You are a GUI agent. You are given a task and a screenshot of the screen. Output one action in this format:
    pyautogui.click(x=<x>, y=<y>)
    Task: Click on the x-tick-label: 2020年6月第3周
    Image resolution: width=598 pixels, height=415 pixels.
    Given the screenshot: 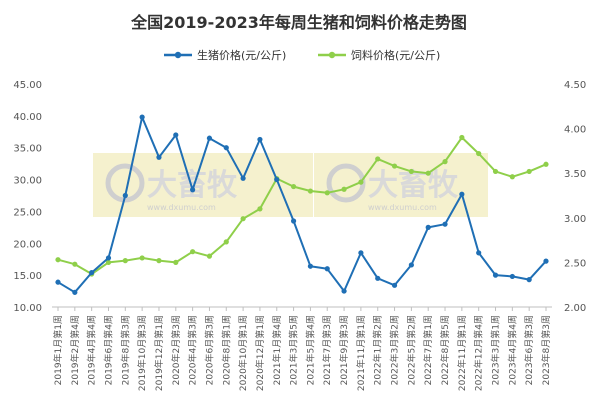 What is the action you would take?
    pyautogui.click(x=209, y=350)
    